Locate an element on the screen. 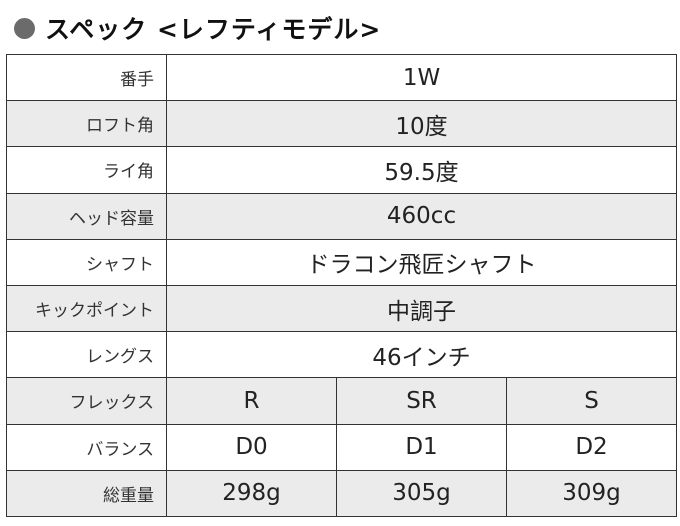  spec-row-loft: ロフト角 10度 is located at coordinates (342, 124).